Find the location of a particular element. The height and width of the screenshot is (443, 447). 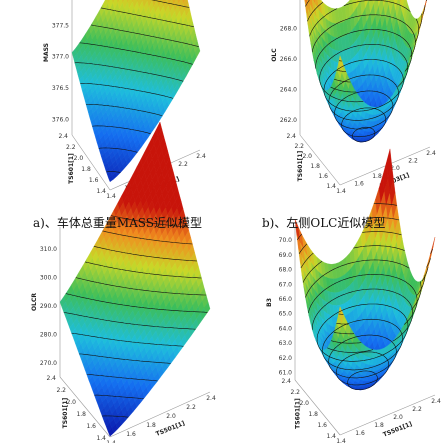

z-tick-label: 376.0 is located at coordinates (60, 119).